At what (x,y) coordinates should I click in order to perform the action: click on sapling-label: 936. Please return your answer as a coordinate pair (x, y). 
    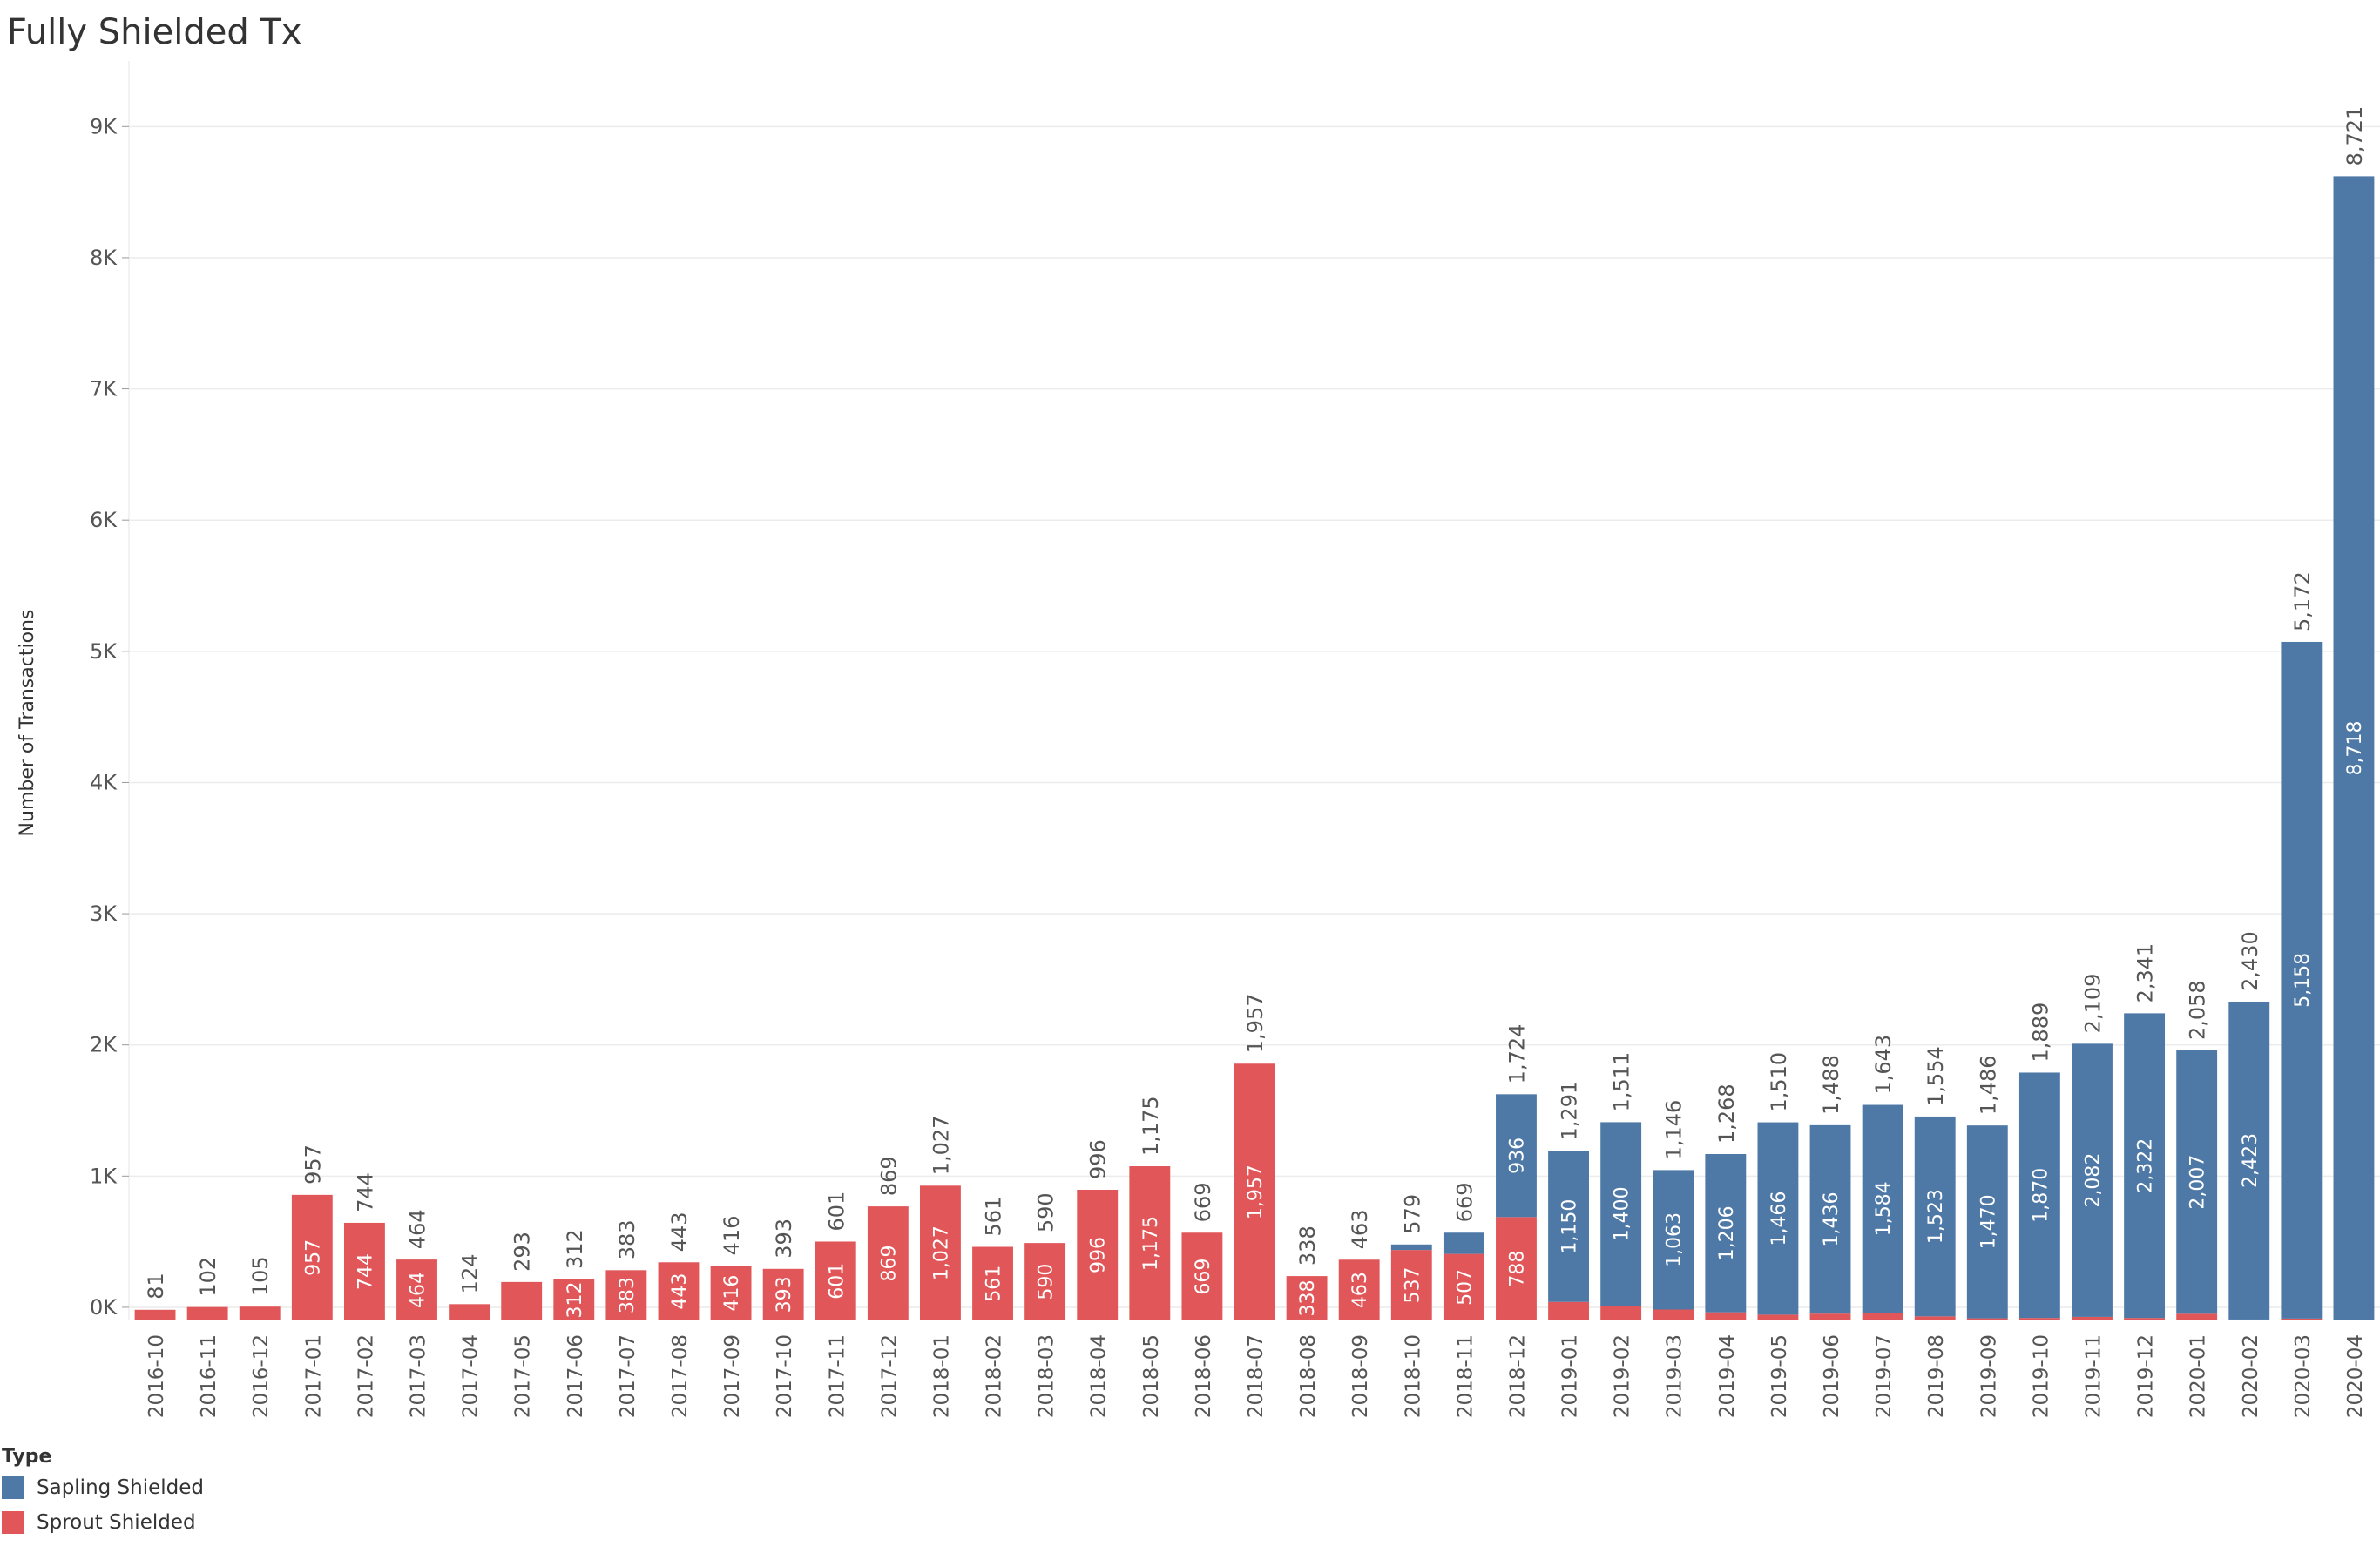
    Looking at the image, I should click on (1517, 1156).